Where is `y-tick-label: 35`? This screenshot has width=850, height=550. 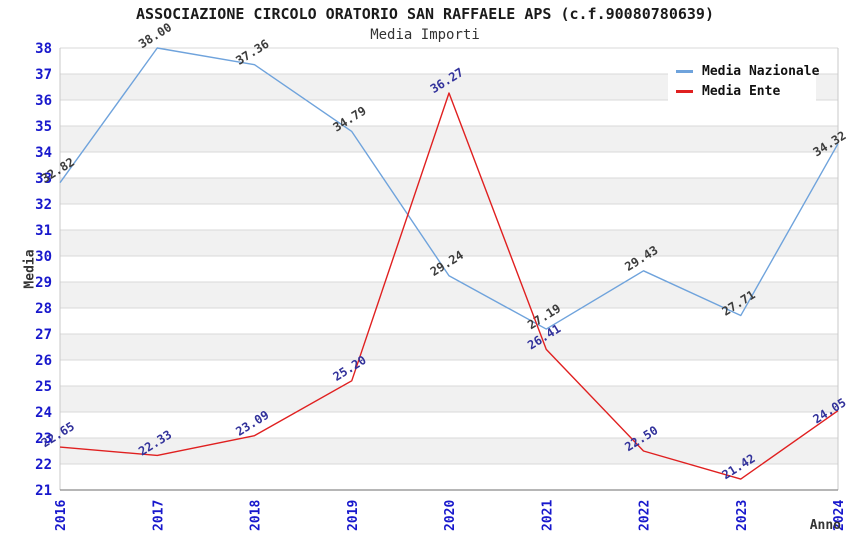
y-tick-label: 35 is located at coordinates (43, 127).